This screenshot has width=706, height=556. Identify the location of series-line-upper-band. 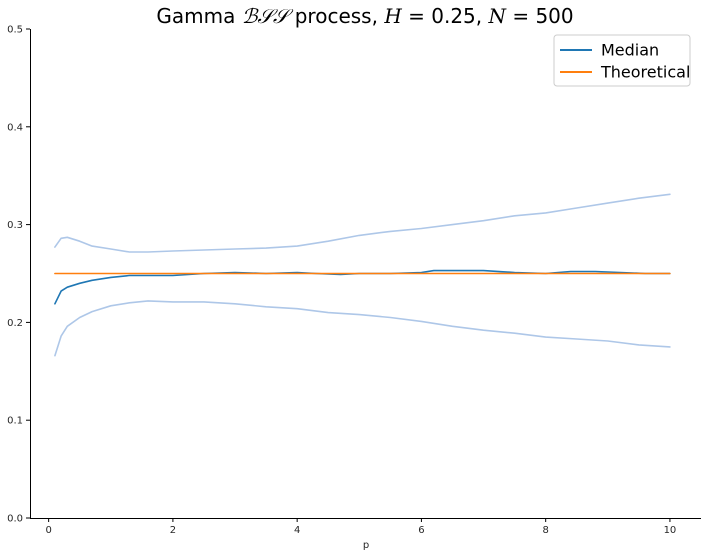
(362, 223).